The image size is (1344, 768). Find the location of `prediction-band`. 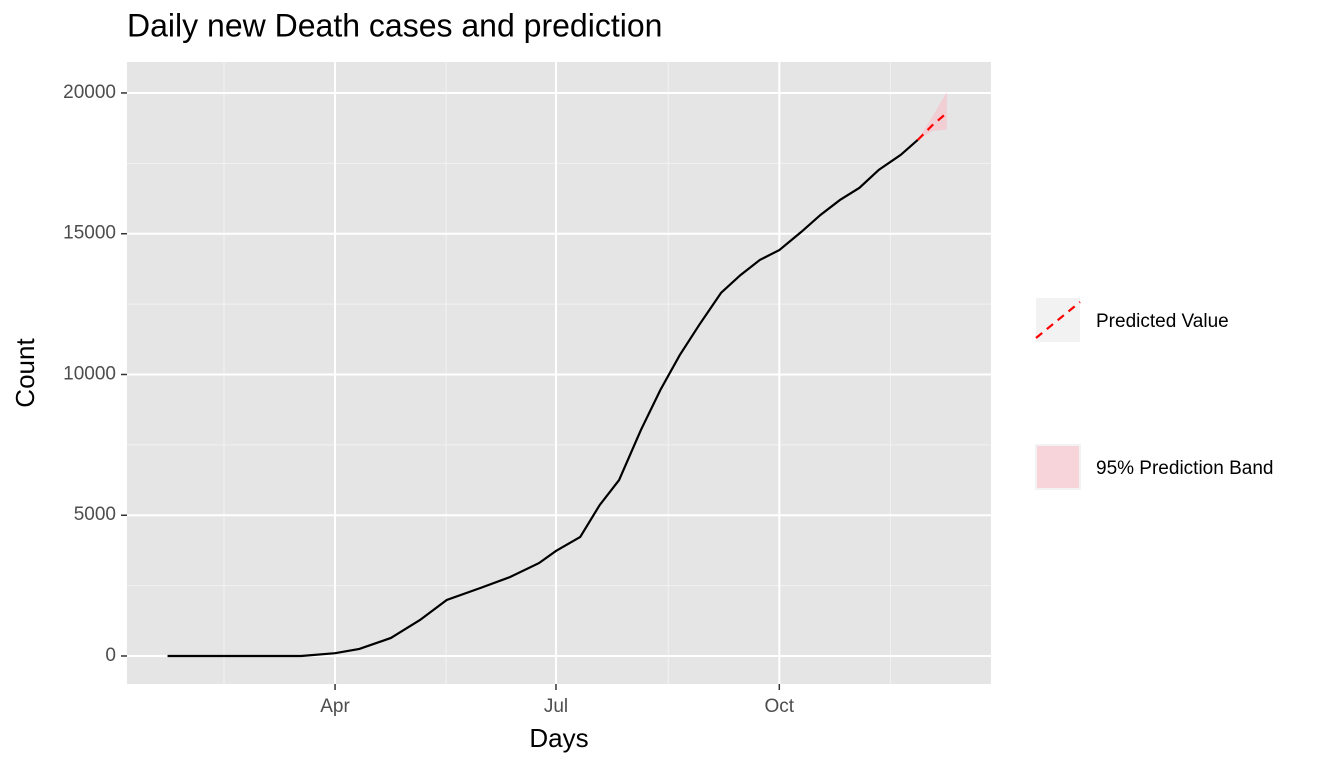

prediction-band is located at coordinates (932, 116).